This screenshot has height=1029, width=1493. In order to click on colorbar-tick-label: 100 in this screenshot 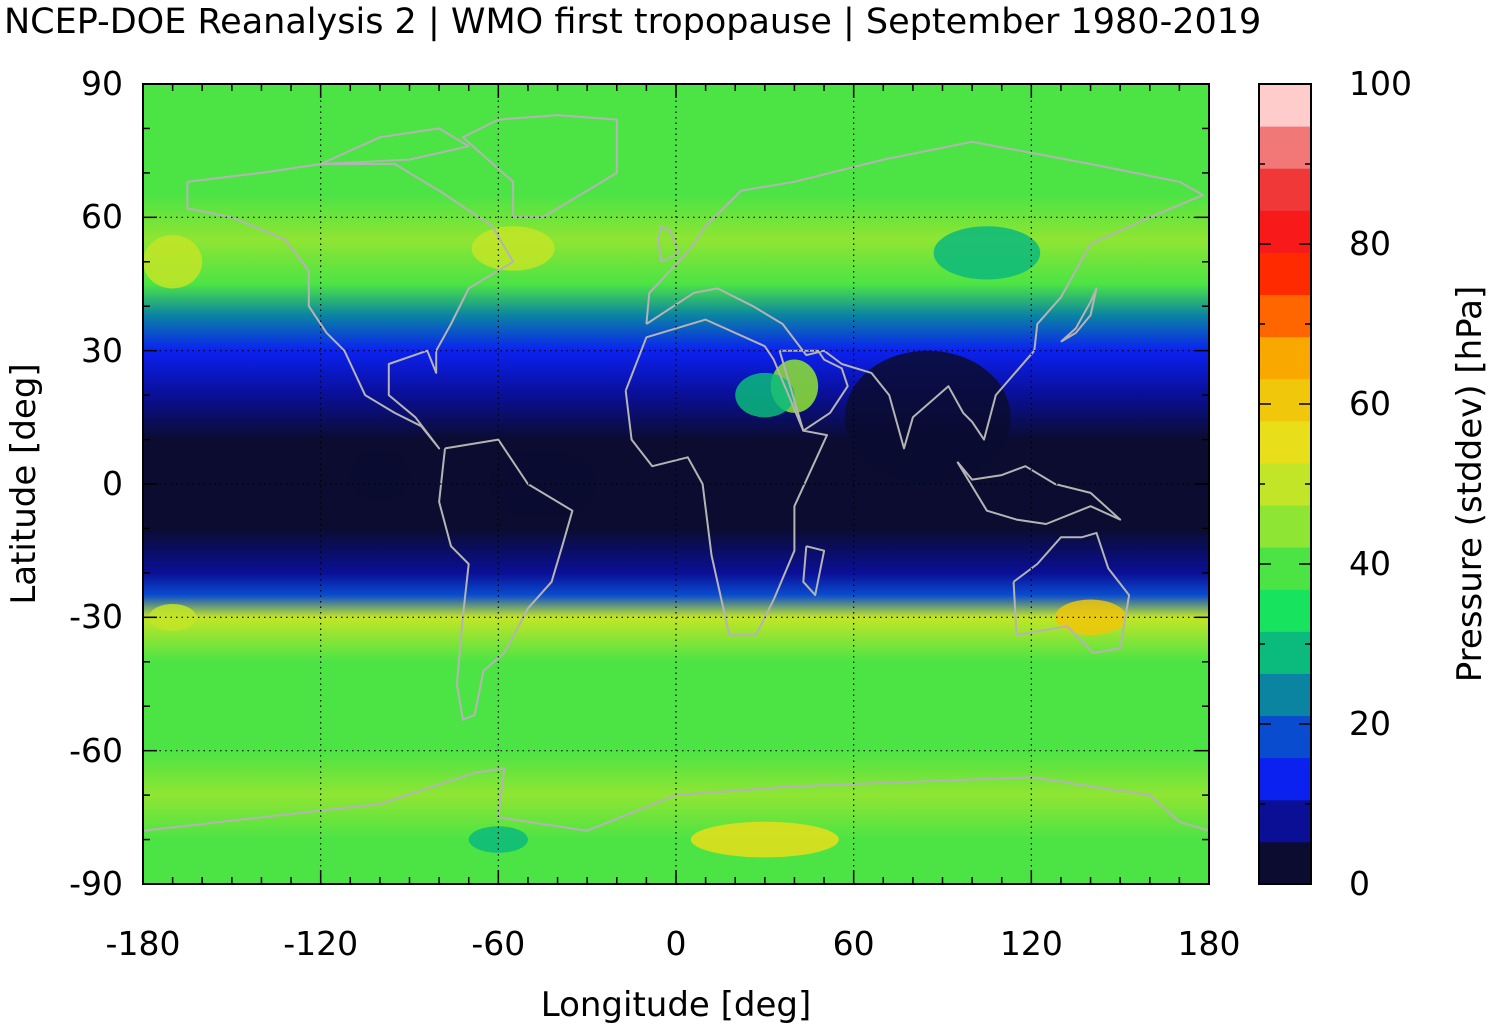, I will do `click(1380, 83)`.